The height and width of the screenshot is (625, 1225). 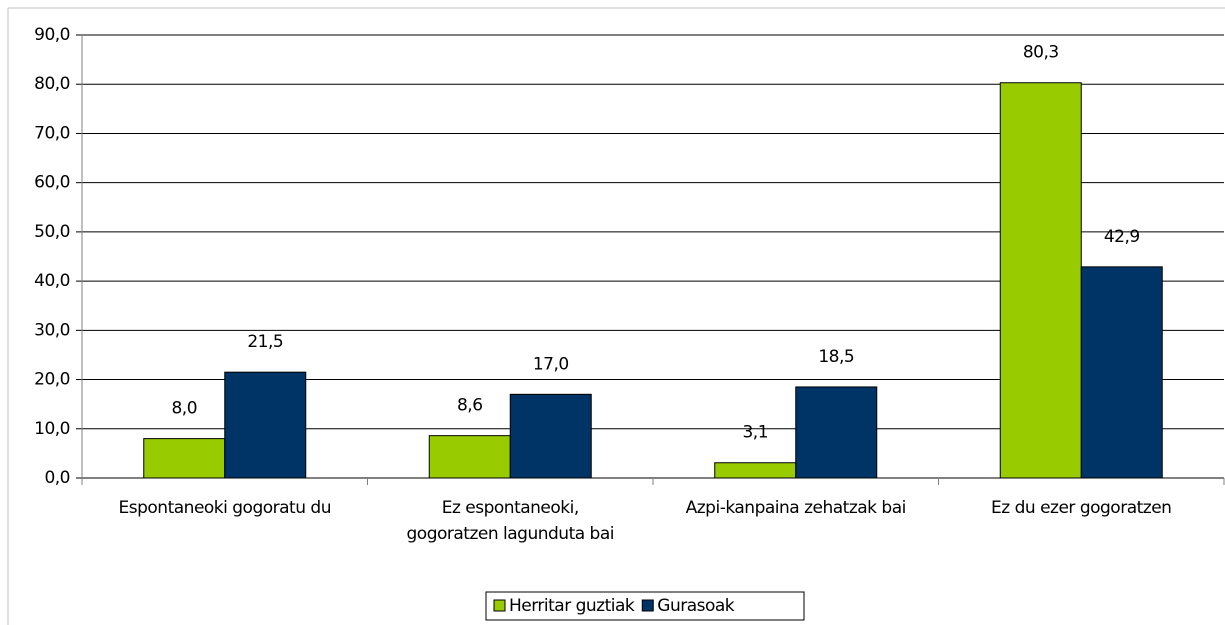 What do you see at coordinates (52, 133) in the screenshot?
I see `y-tick-label: 70,0` at bounding box center [52, 133].